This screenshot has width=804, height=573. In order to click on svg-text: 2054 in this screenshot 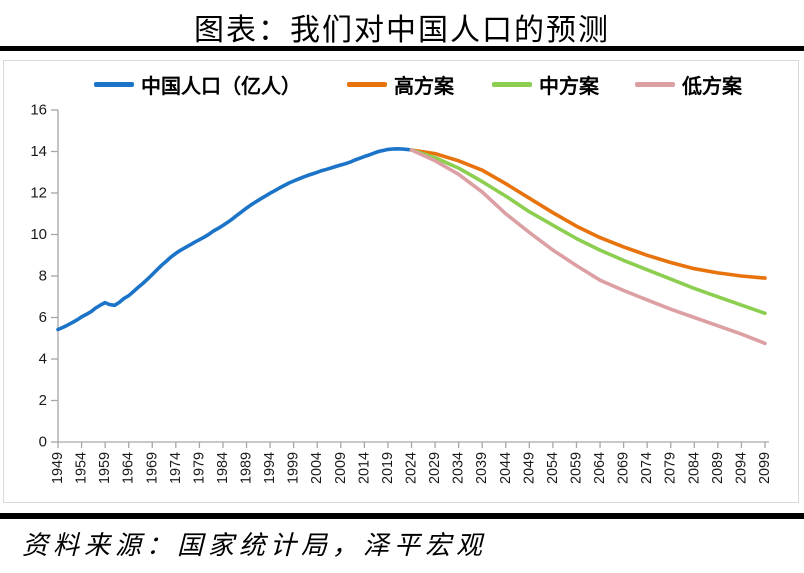, I will do `click(553, 468)`.